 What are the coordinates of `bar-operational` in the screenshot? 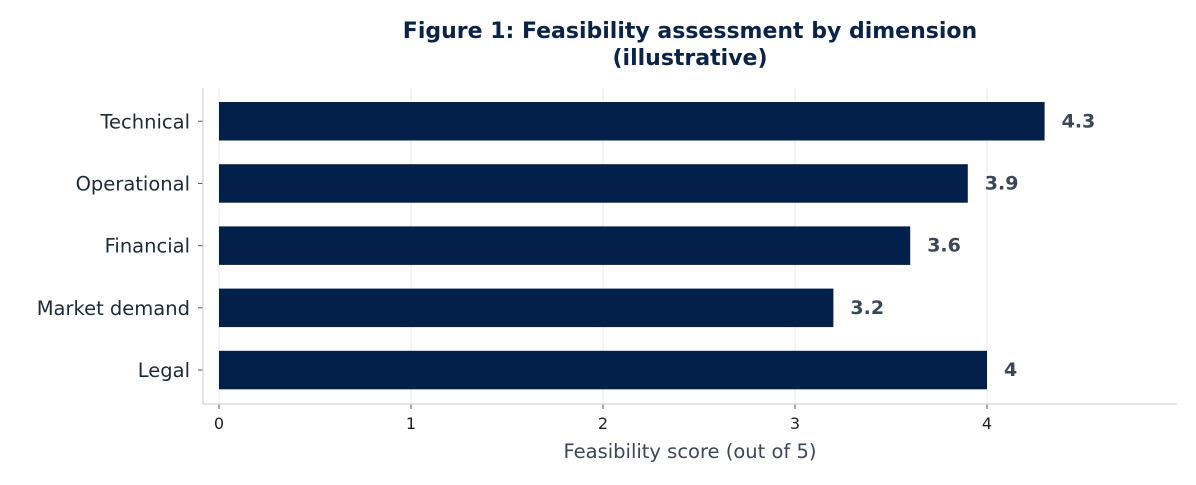 It's located at (593, 183).